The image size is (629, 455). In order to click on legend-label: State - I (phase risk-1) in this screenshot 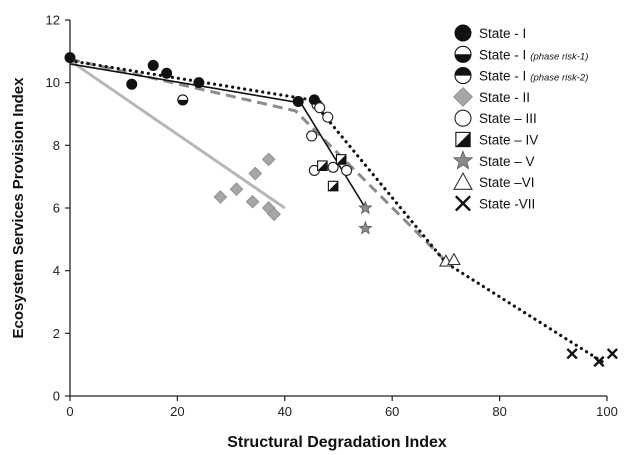, I will do `click(533, 54)`.